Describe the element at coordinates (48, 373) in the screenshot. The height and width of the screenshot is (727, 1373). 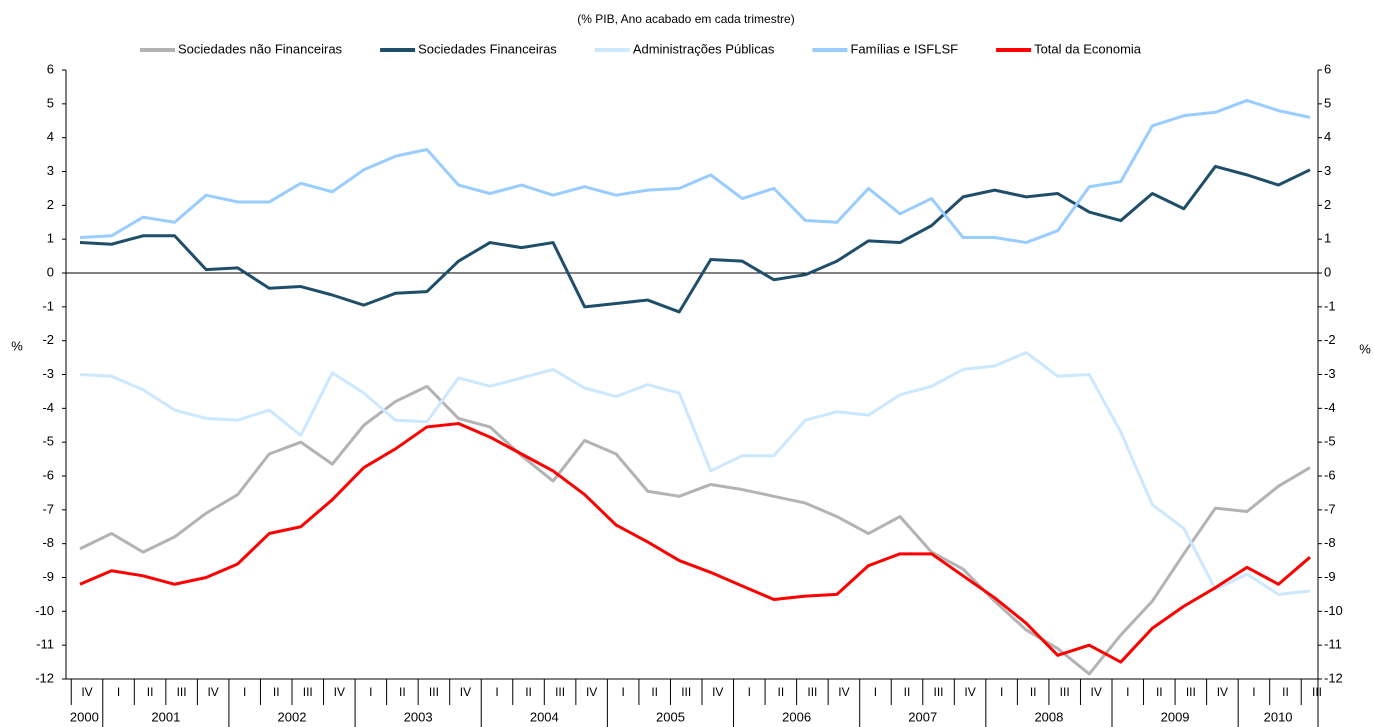
I see `y-tick-label: -3` at that location.